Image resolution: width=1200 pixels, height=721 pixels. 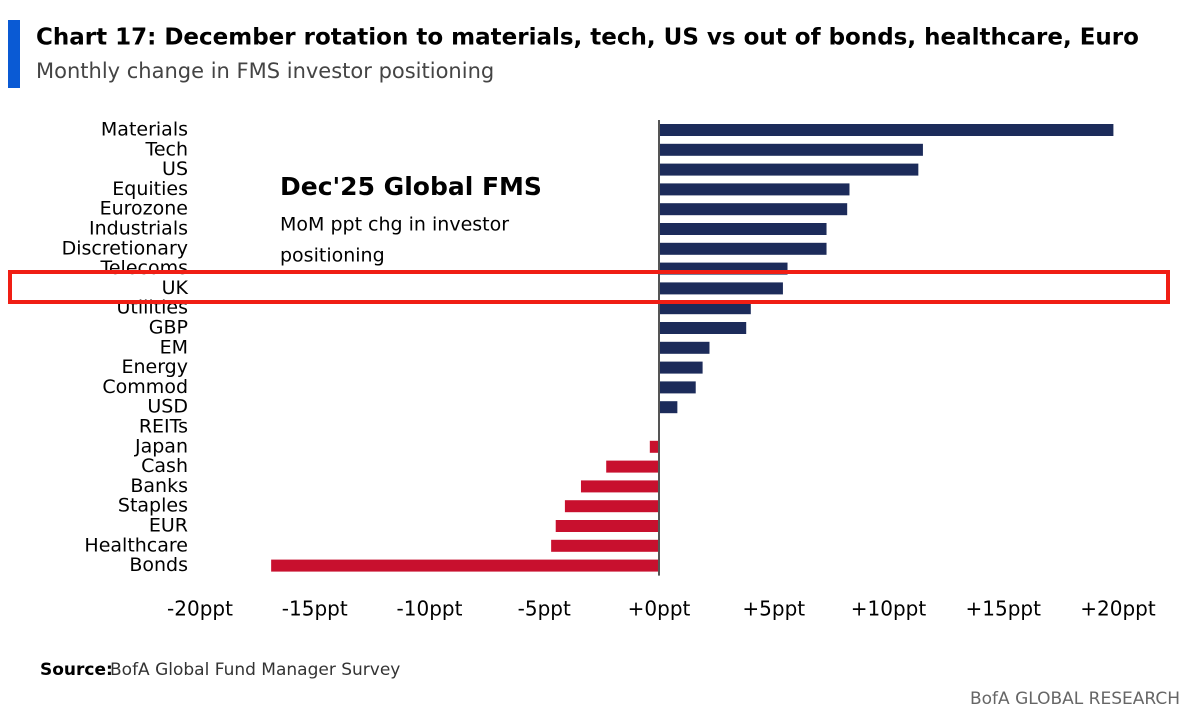 What do you see at coordinates (136, 545) in the screenshot?
I see `y-tick-label: Healthcare` at bounding box center [136, 545].